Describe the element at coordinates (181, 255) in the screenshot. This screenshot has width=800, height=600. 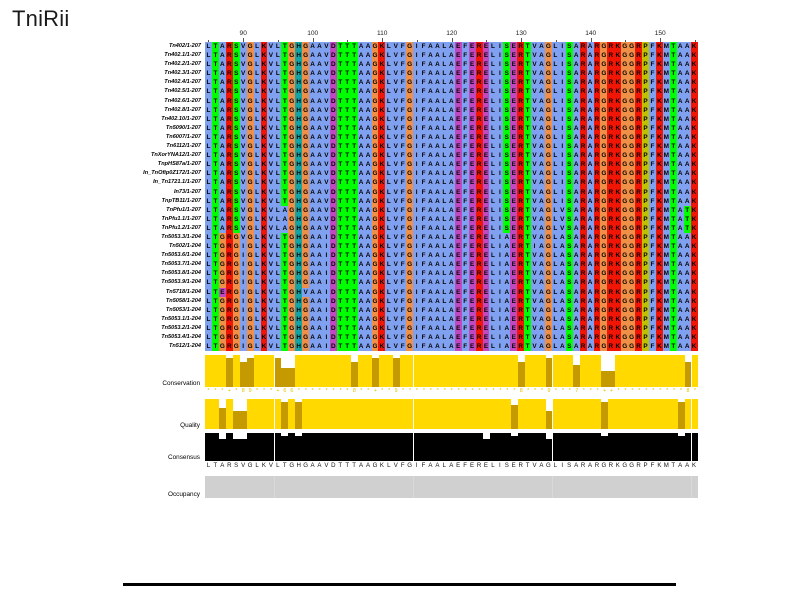
I see `sequence-id-label: Tn5053.6/1-204` at that location.